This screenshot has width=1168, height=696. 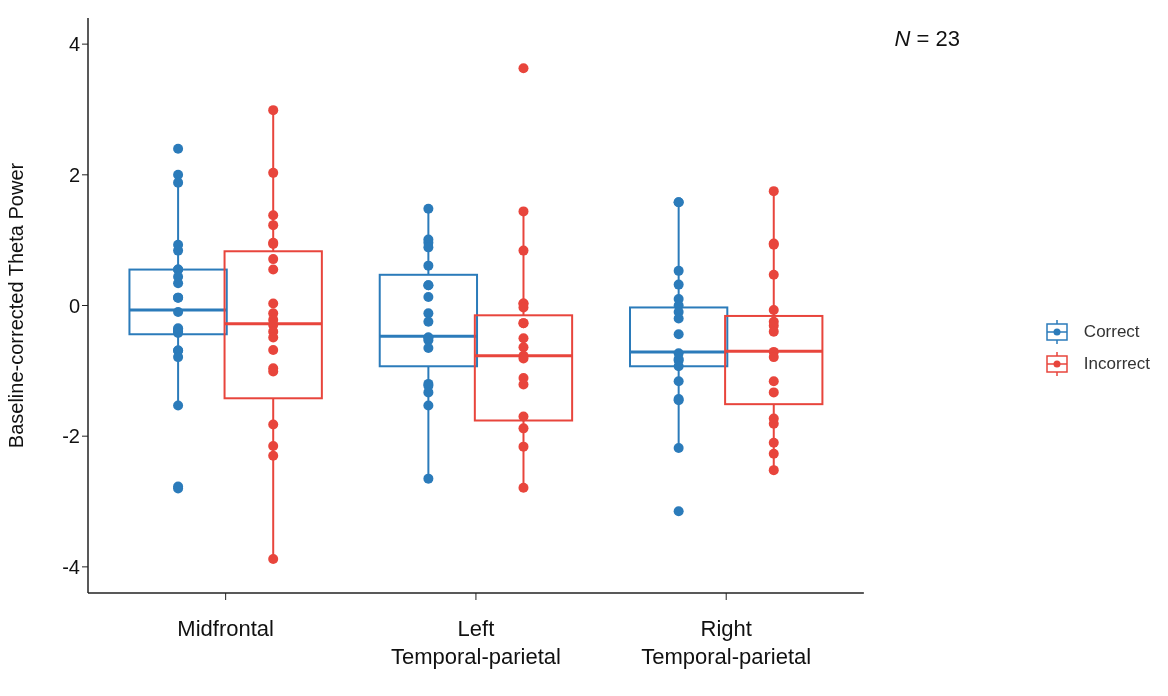 What do you see at coordinates (16, 305) in the screenshot?
I see `y-axis-title: Baseline-corrected Theta Power` at bounding box center [16, 305].